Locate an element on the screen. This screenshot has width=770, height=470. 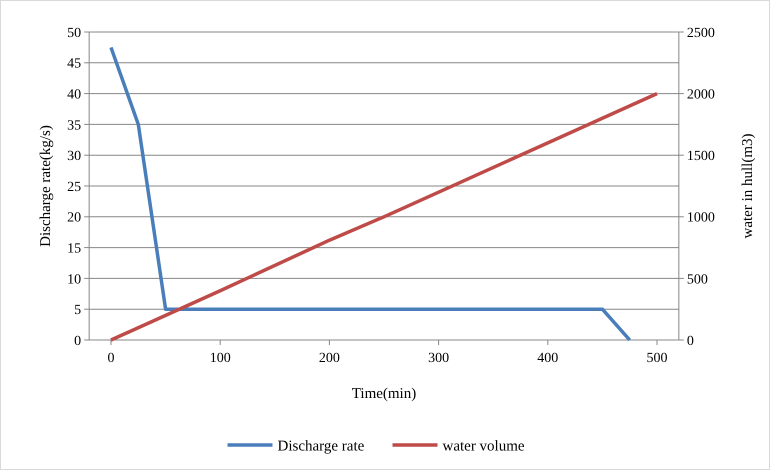
y-tick-label: 5 is located at coordinates (78, 310).